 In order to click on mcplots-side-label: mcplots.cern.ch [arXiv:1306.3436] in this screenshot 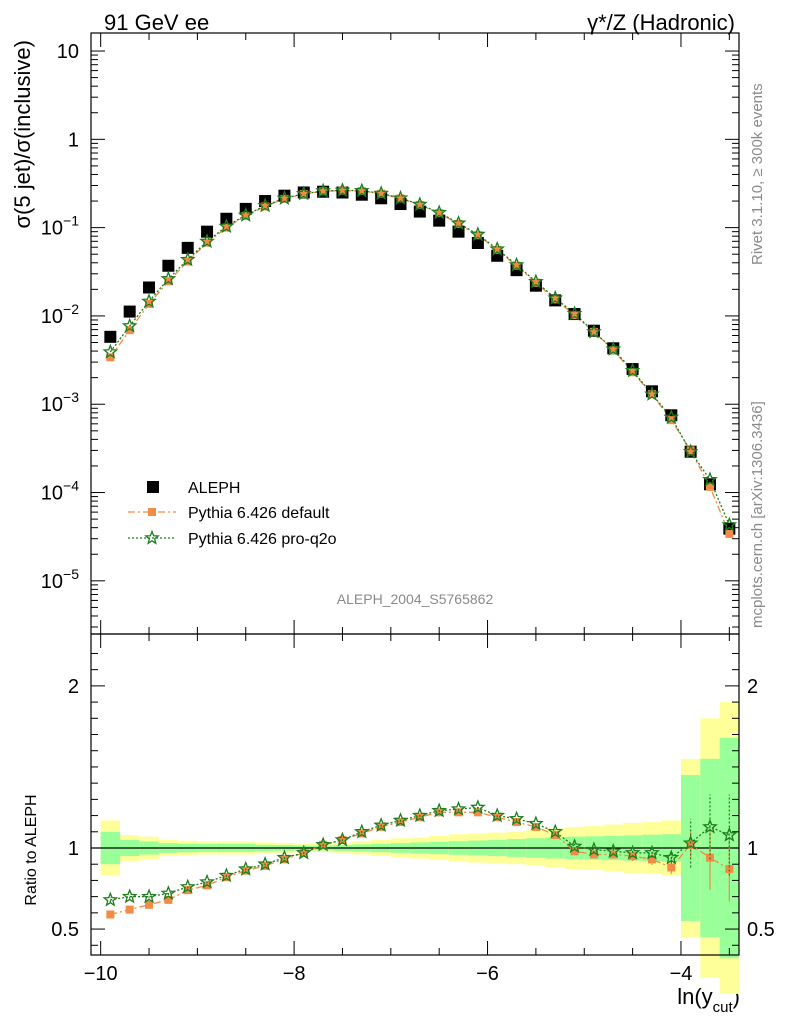, I will do `click(757, 514)`.